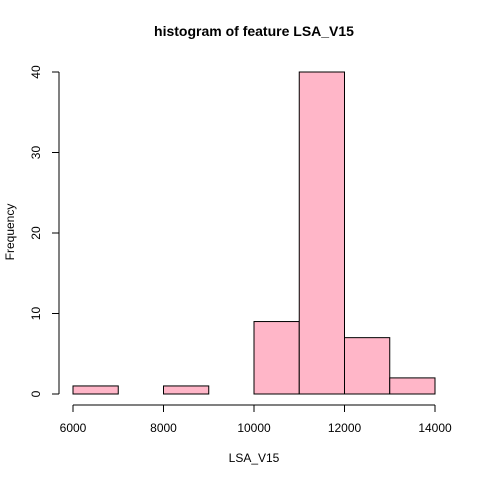 This screenshot has width=480, height=480. Describe the element at coordinates (163, 428) in the screenshot. I see `x-tick-label: 8000` at that location.